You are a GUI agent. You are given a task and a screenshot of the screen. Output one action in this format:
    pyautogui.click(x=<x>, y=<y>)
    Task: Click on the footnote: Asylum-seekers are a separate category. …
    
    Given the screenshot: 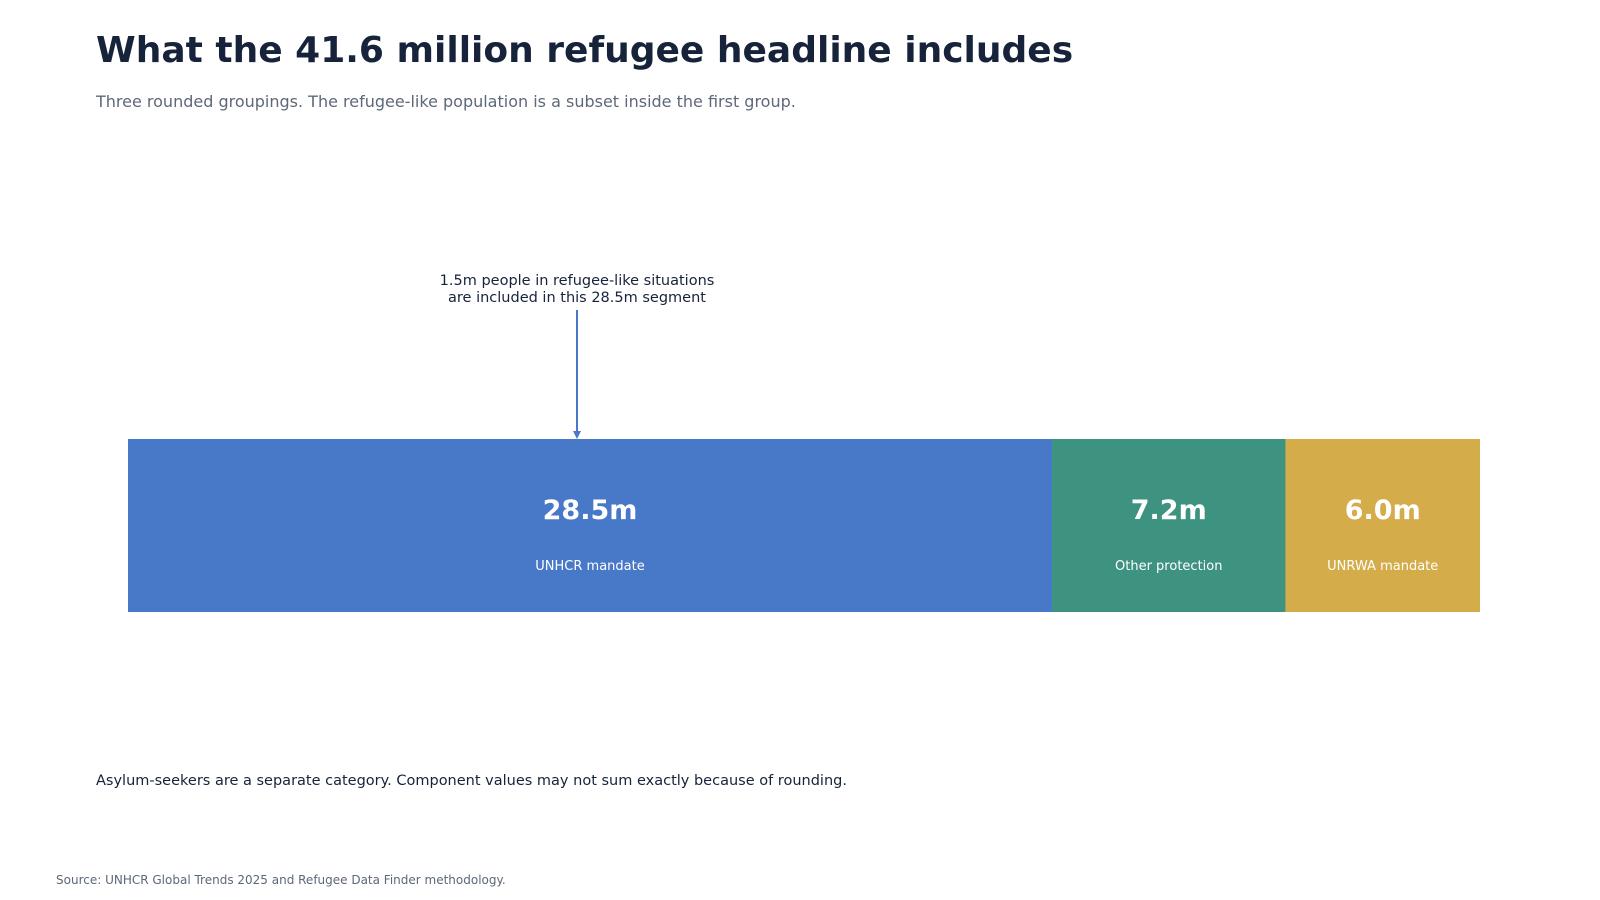 What is the action you would take?
    pyautogui.click(x=471, y=781)
    